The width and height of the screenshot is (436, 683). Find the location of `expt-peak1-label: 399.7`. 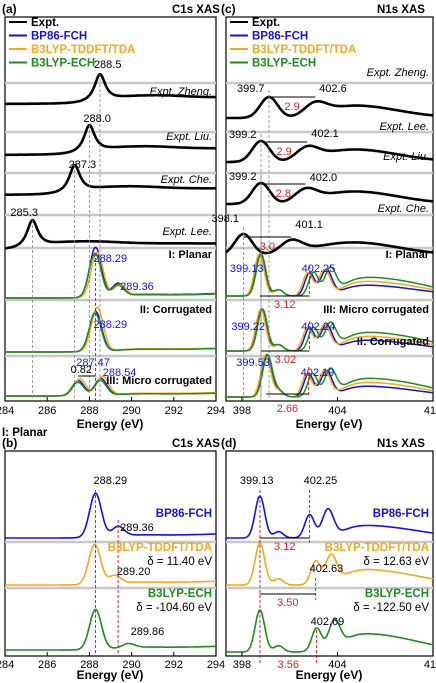

expt-peak1-label: 399.7 is located at coordinates (251, 89).